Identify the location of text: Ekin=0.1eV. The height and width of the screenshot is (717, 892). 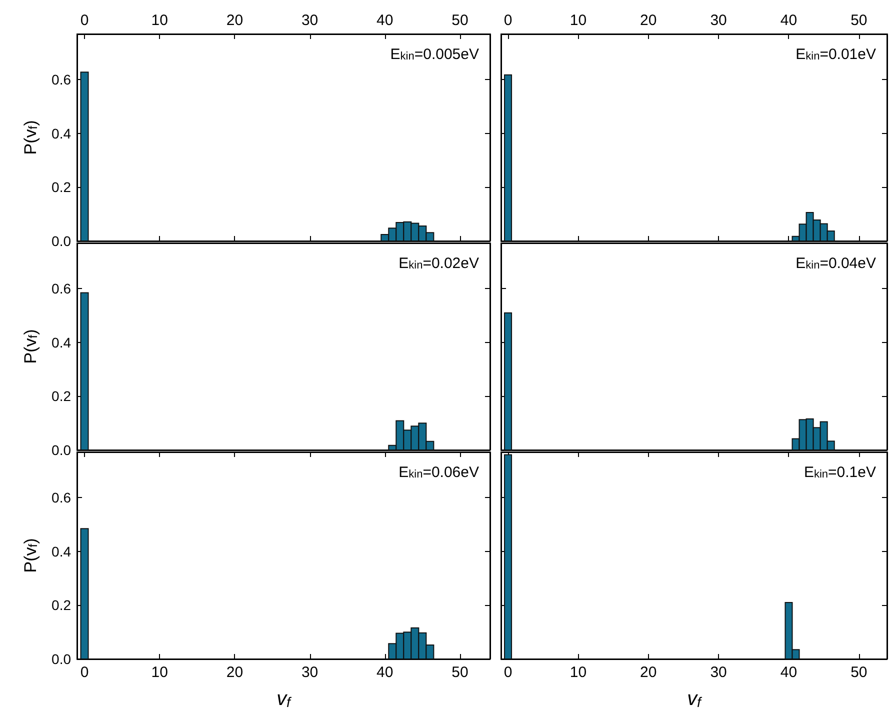
(840, 472).